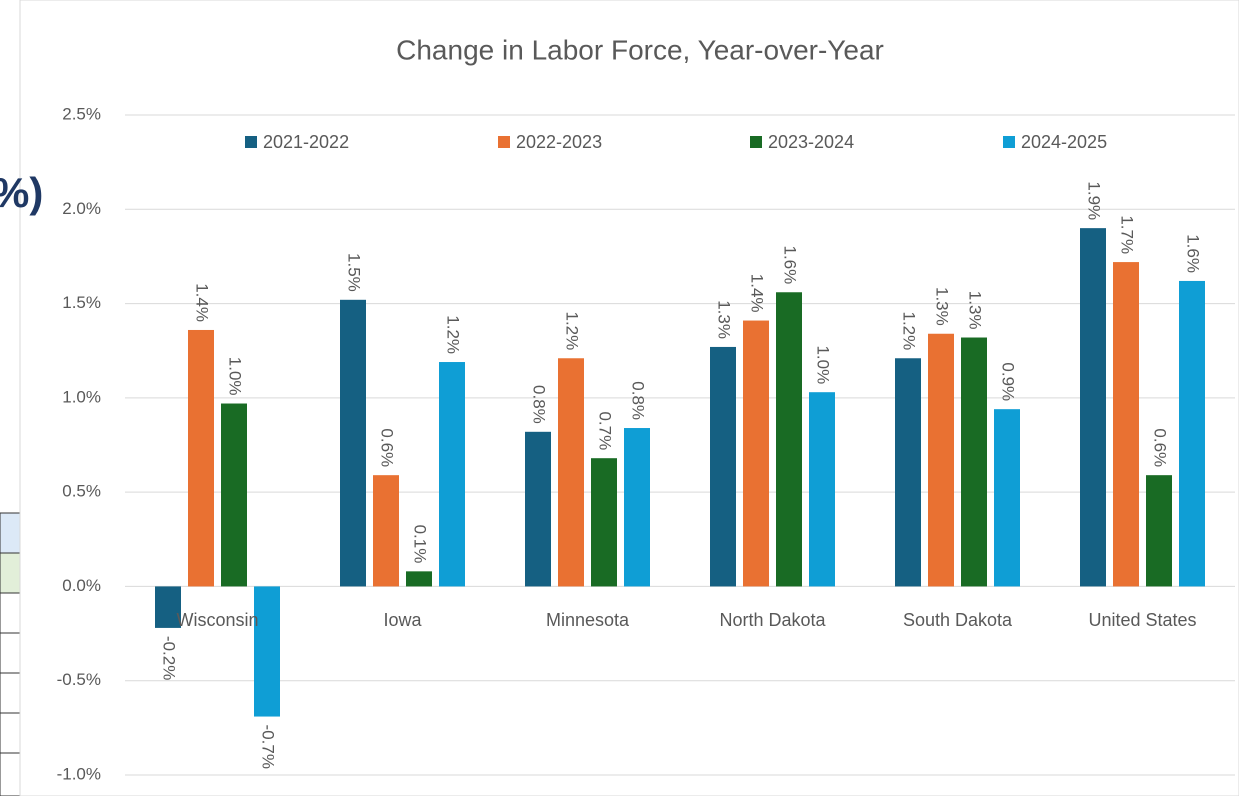 The width and height of the screenshot is (1239, 796). I want to click on x-tick-label: North Dakota, so click(772, 620).